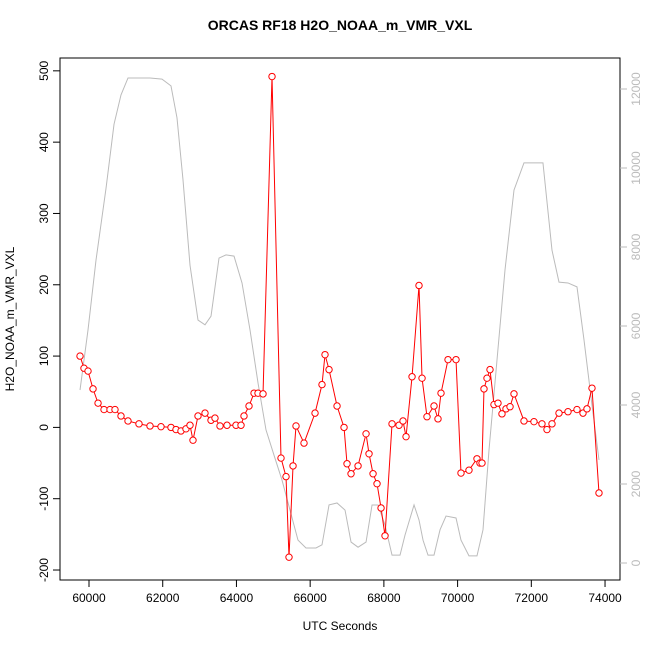  Describe the element at coordinates (44, 142) in the screenshot. I see `y-tick-label: 400` at that location.